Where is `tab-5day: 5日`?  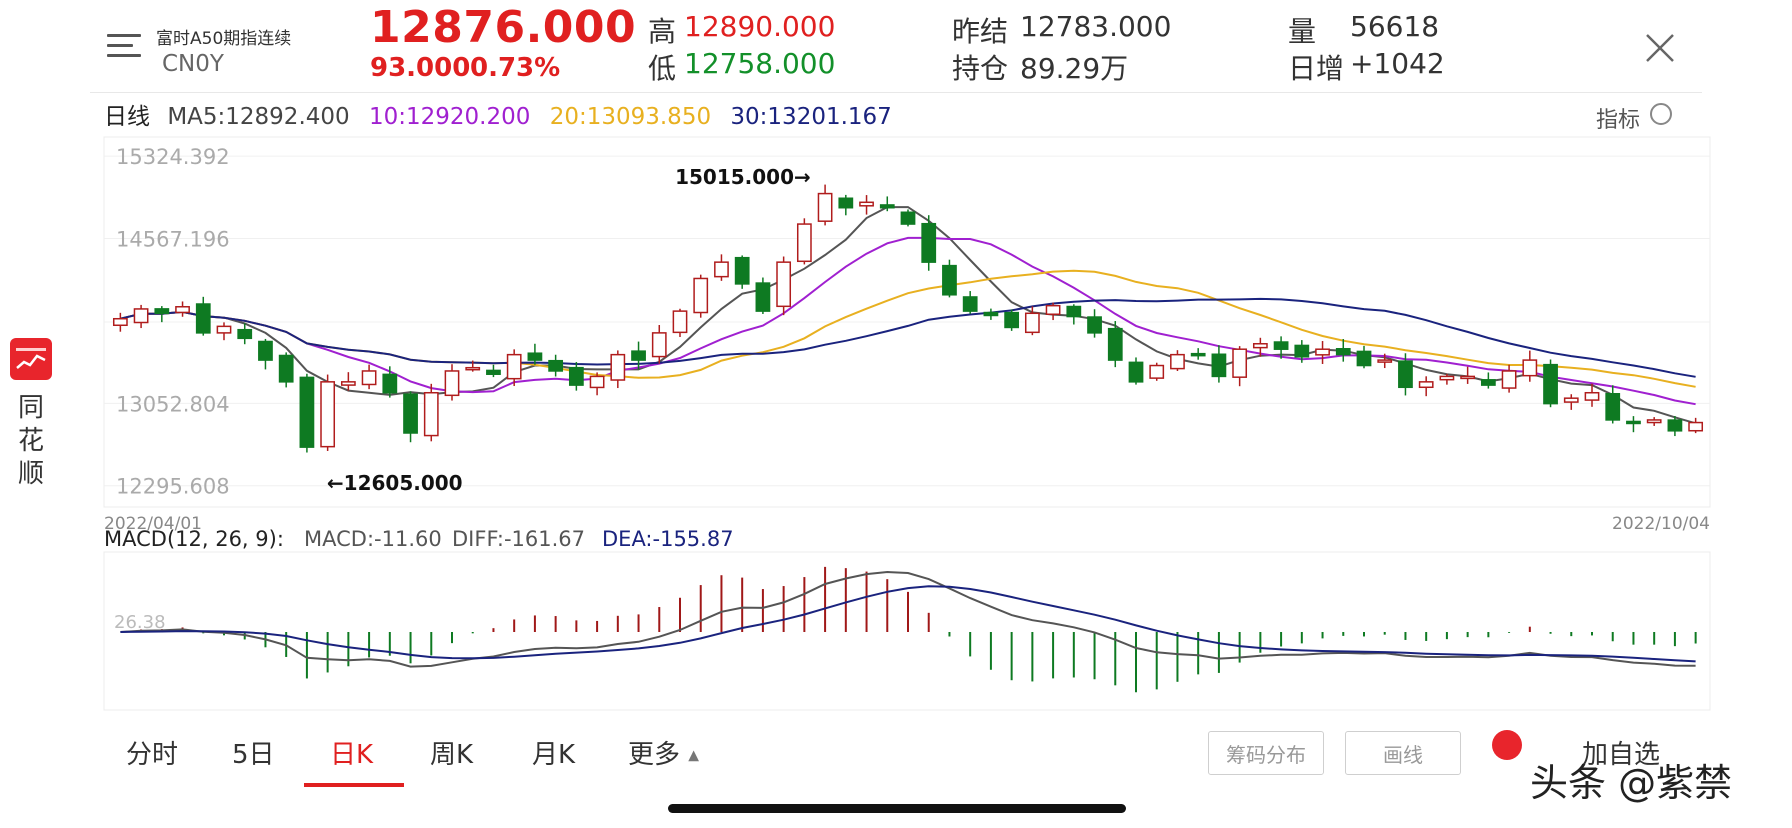
tab-5day: 5日 is located at coordinates (253, 755).